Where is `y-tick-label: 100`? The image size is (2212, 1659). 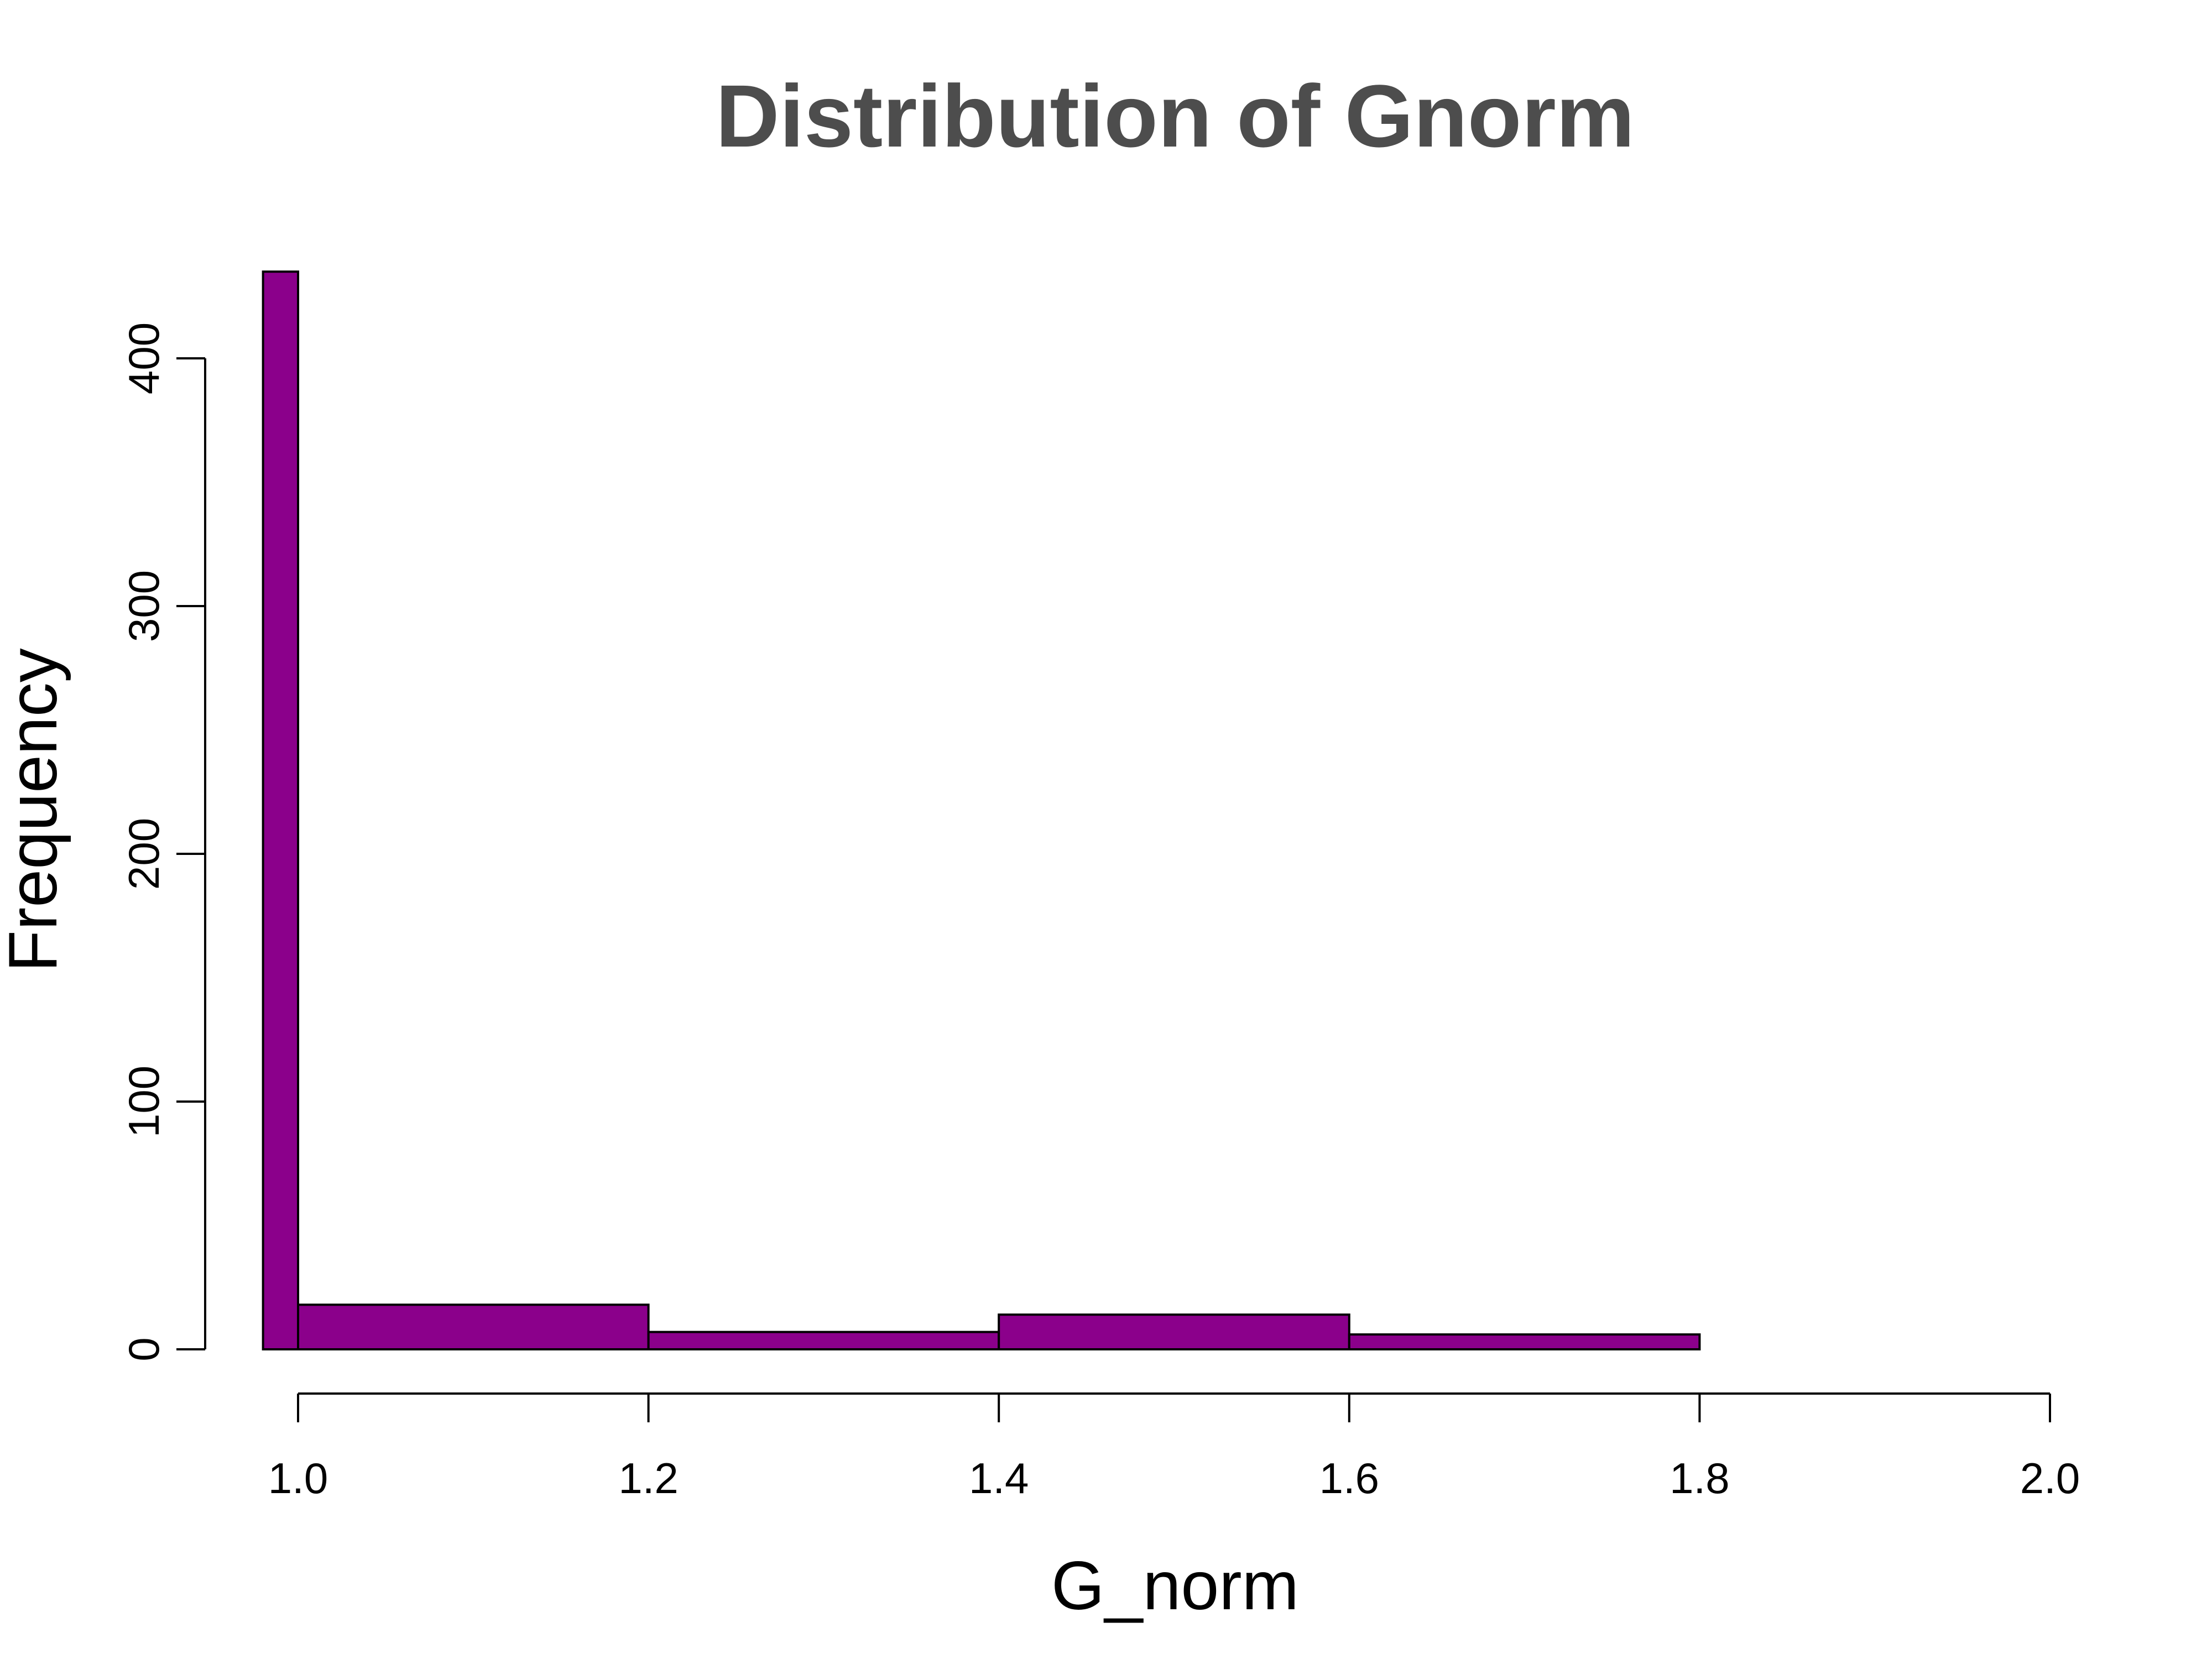 y-tick-label: 100 is located at coordinates (144, 1102).